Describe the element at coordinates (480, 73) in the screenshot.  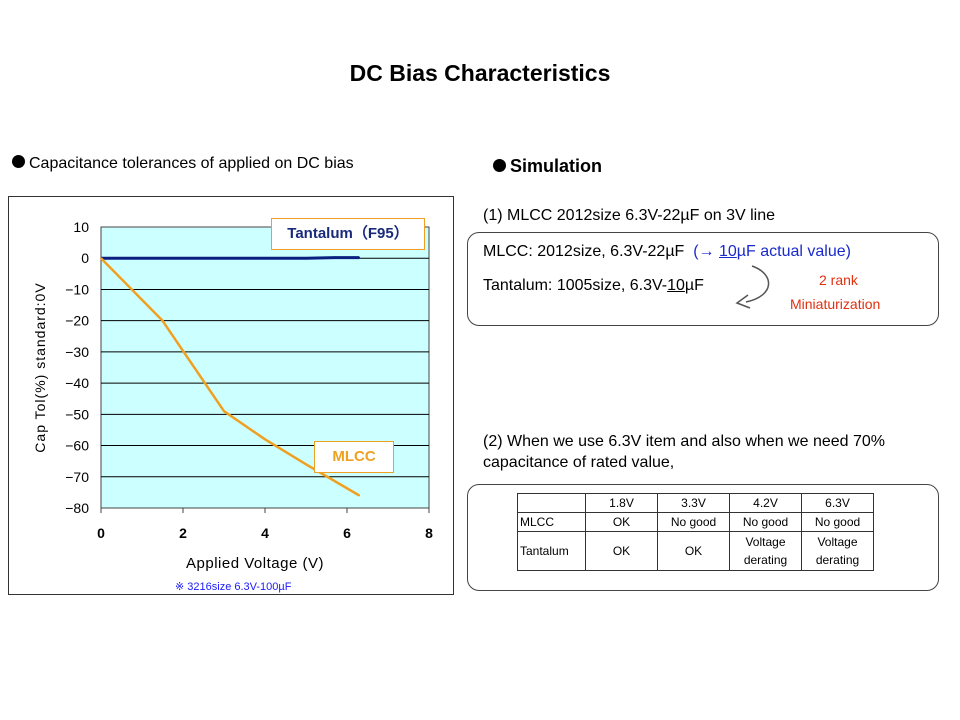
I see `page-title: DC Bias Characteristics` at that location.